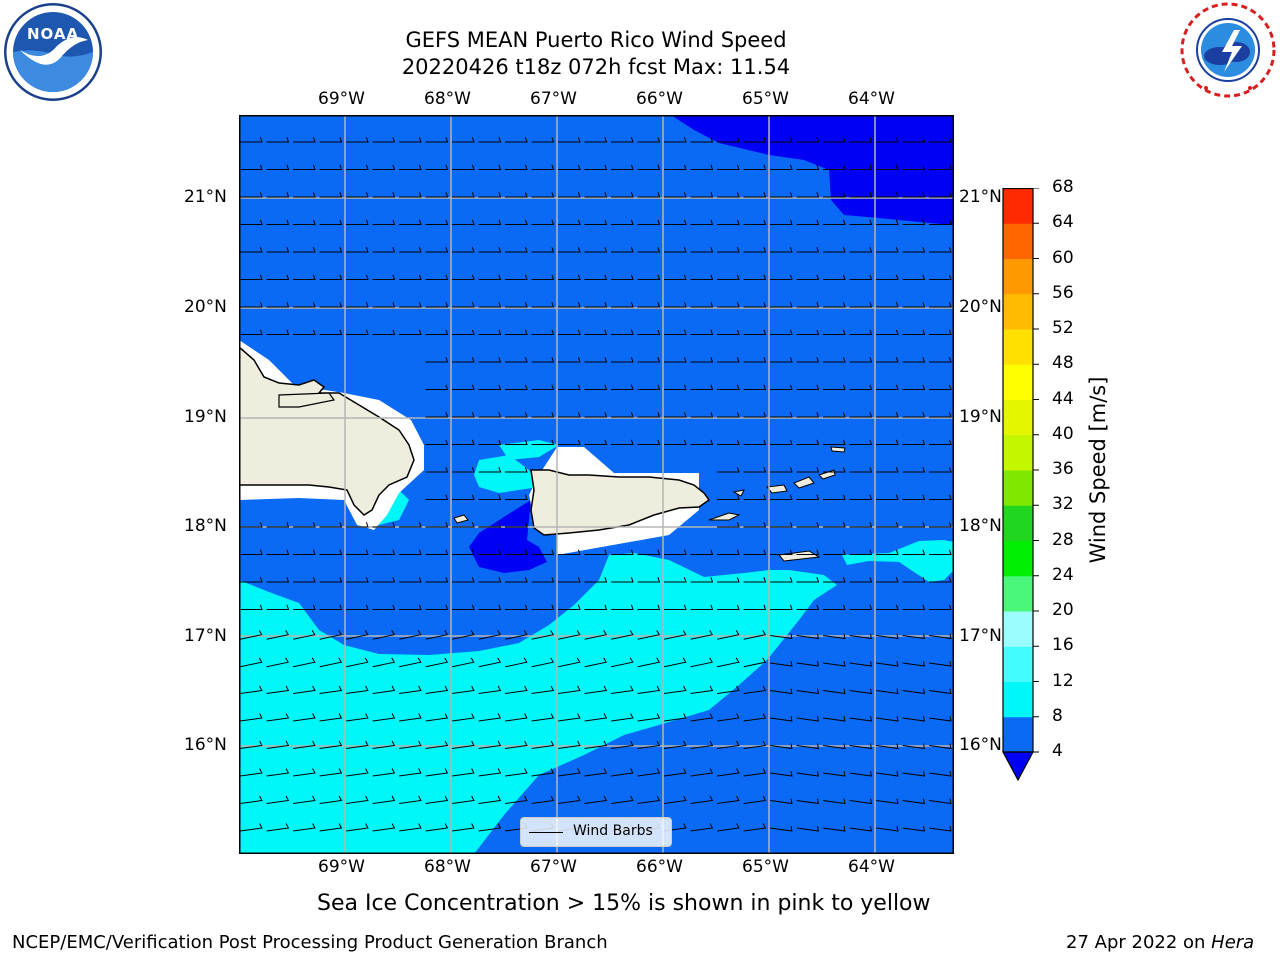 This screenshot has width=1280, height=960. Describe the element at coordinates (659, 99) in the screenshot. I see `lon-label-top: 66°W` at that location.